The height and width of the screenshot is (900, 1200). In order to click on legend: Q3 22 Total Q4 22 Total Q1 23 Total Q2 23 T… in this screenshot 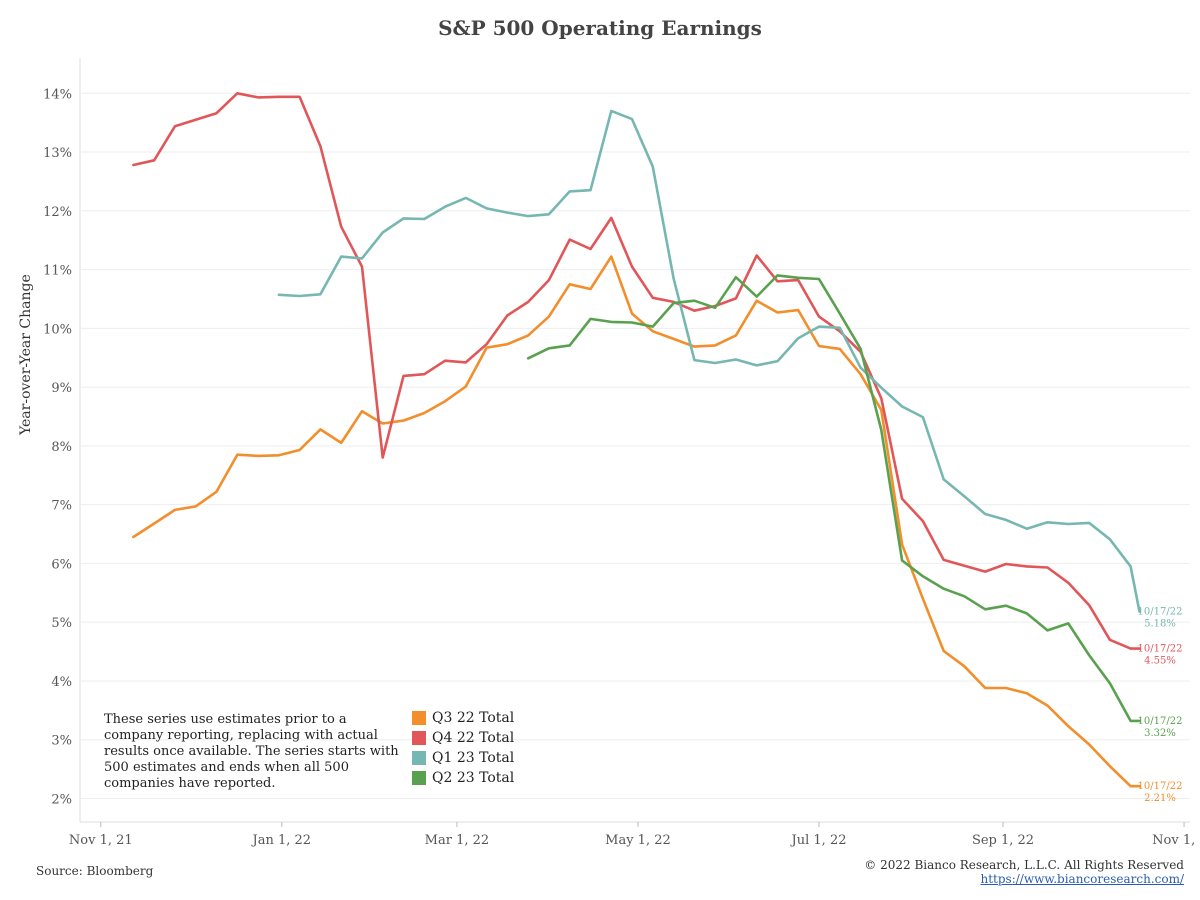, I will do `click(463, 748)`.